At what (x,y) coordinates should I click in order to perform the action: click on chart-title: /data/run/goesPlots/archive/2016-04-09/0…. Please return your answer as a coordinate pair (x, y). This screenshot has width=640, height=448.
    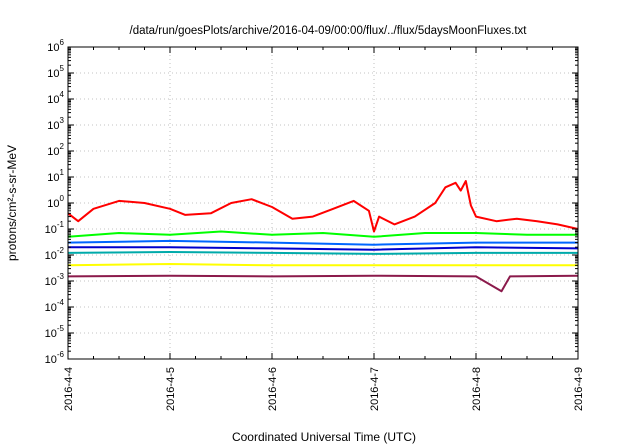
    Looking at the image, I should click on (329, 31).